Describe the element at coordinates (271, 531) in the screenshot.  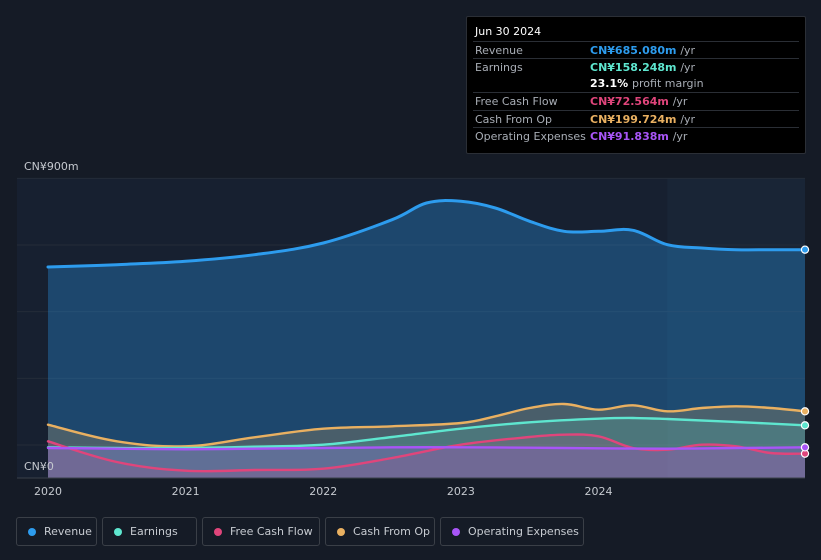
I see `legend-label: Free Cash Flow` at that location.